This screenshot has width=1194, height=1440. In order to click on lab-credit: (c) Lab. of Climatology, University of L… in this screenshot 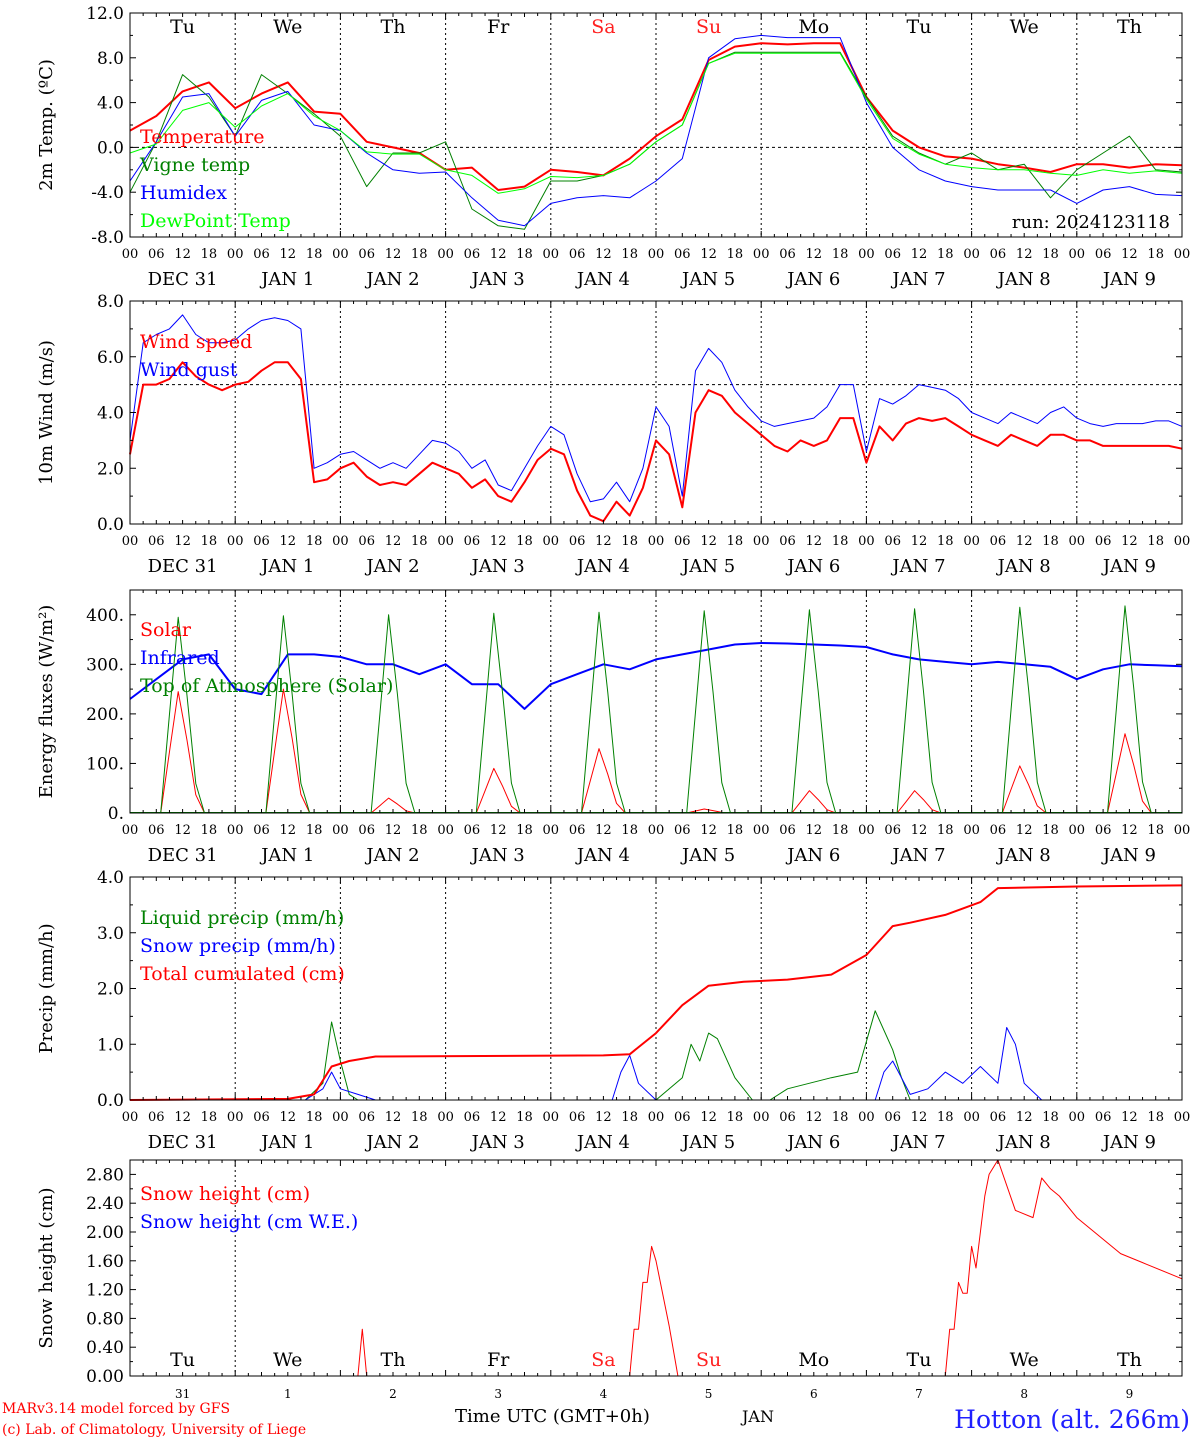, I will do `click(154, 1430)`.